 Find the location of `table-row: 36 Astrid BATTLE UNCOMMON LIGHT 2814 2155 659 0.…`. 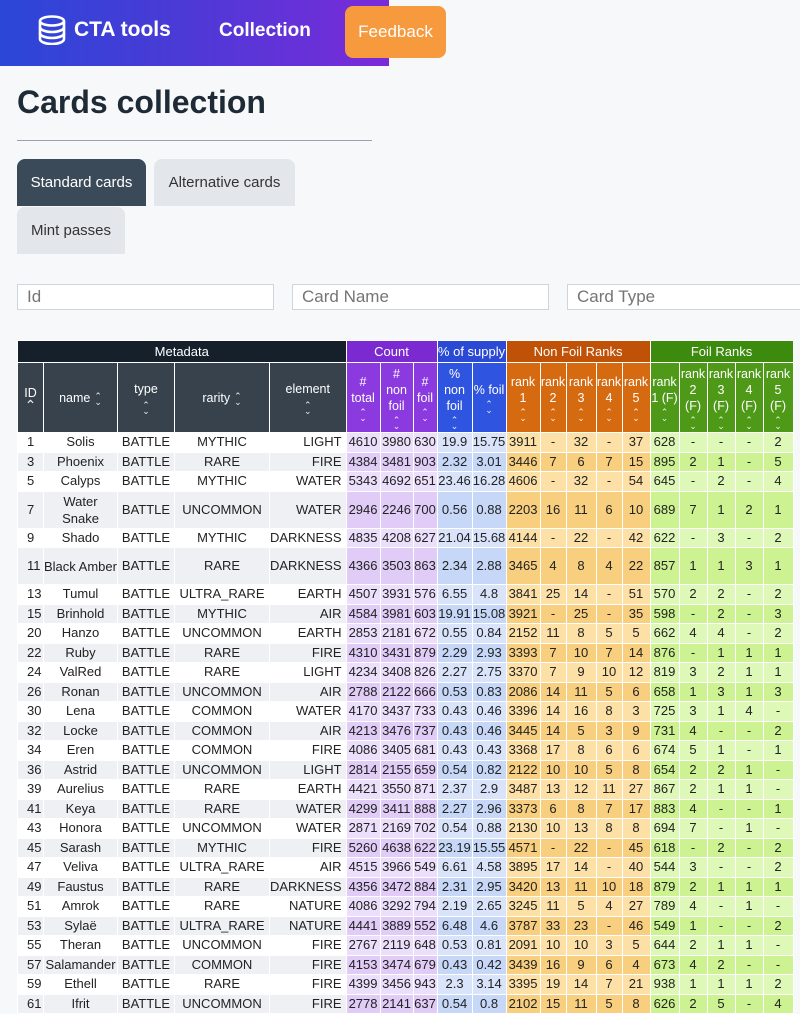

table-row: 36 Astrid BATTLE UNCOMMON LIGHT 2814 2155 659 0.… is located at coordinates (405, 769).